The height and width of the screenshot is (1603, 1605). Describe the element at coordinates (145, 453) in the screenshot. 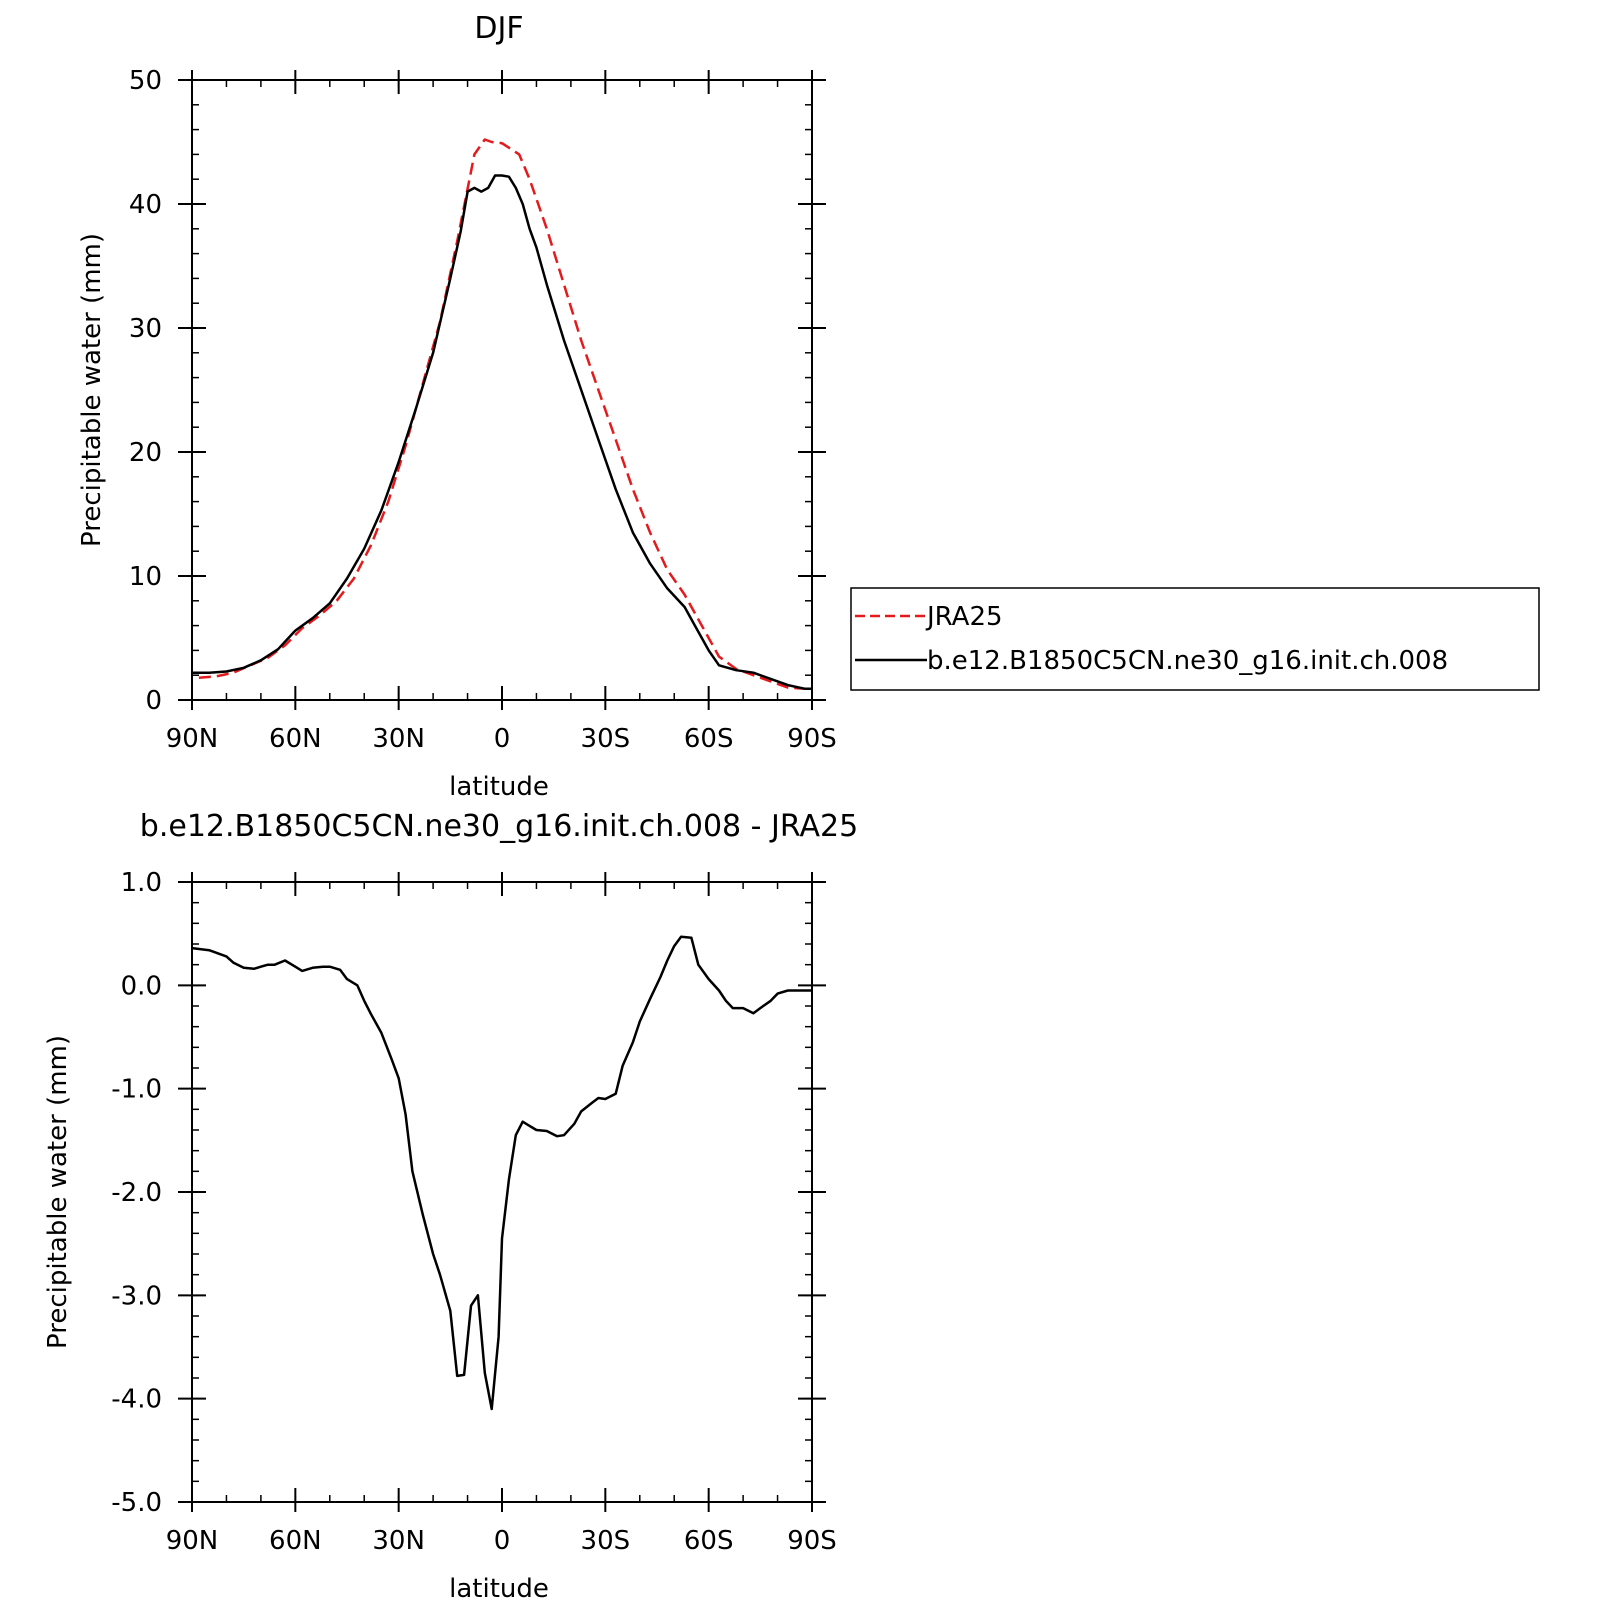

I see `y-tick-label: 20` at that location.